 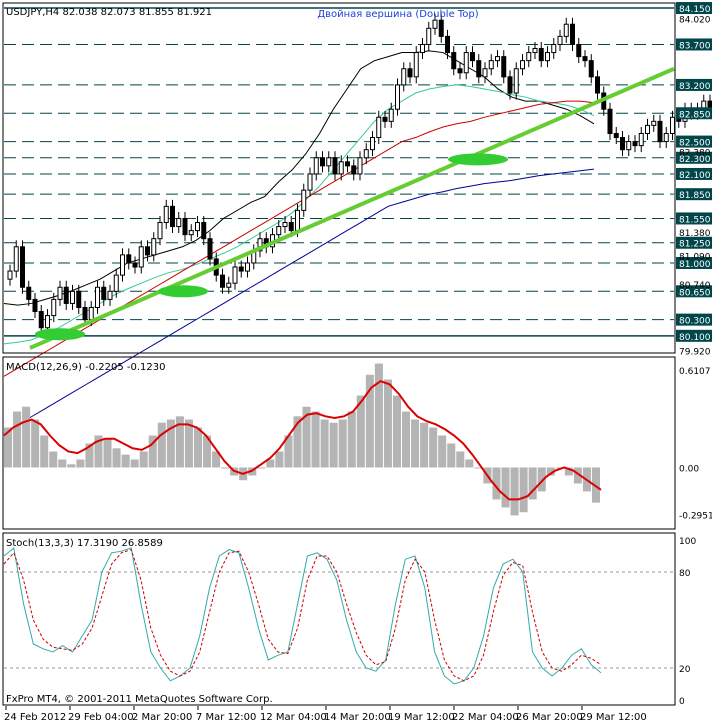 What do you see at coordinates (226, 717) in the screenshot?
I see `time-tick-label: 7 Mar 12:00` at bounding box center [226, 717].